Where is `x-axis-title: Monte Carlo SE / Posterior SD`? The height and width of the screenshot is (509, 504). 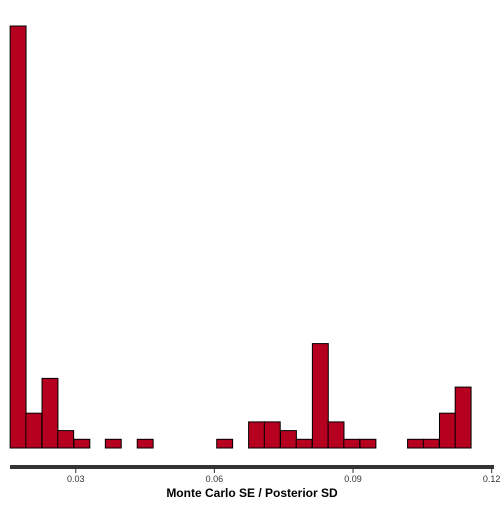
x-axis-title: Monte Carlo SE / Posterior SD is located at coordinates (252, 493).